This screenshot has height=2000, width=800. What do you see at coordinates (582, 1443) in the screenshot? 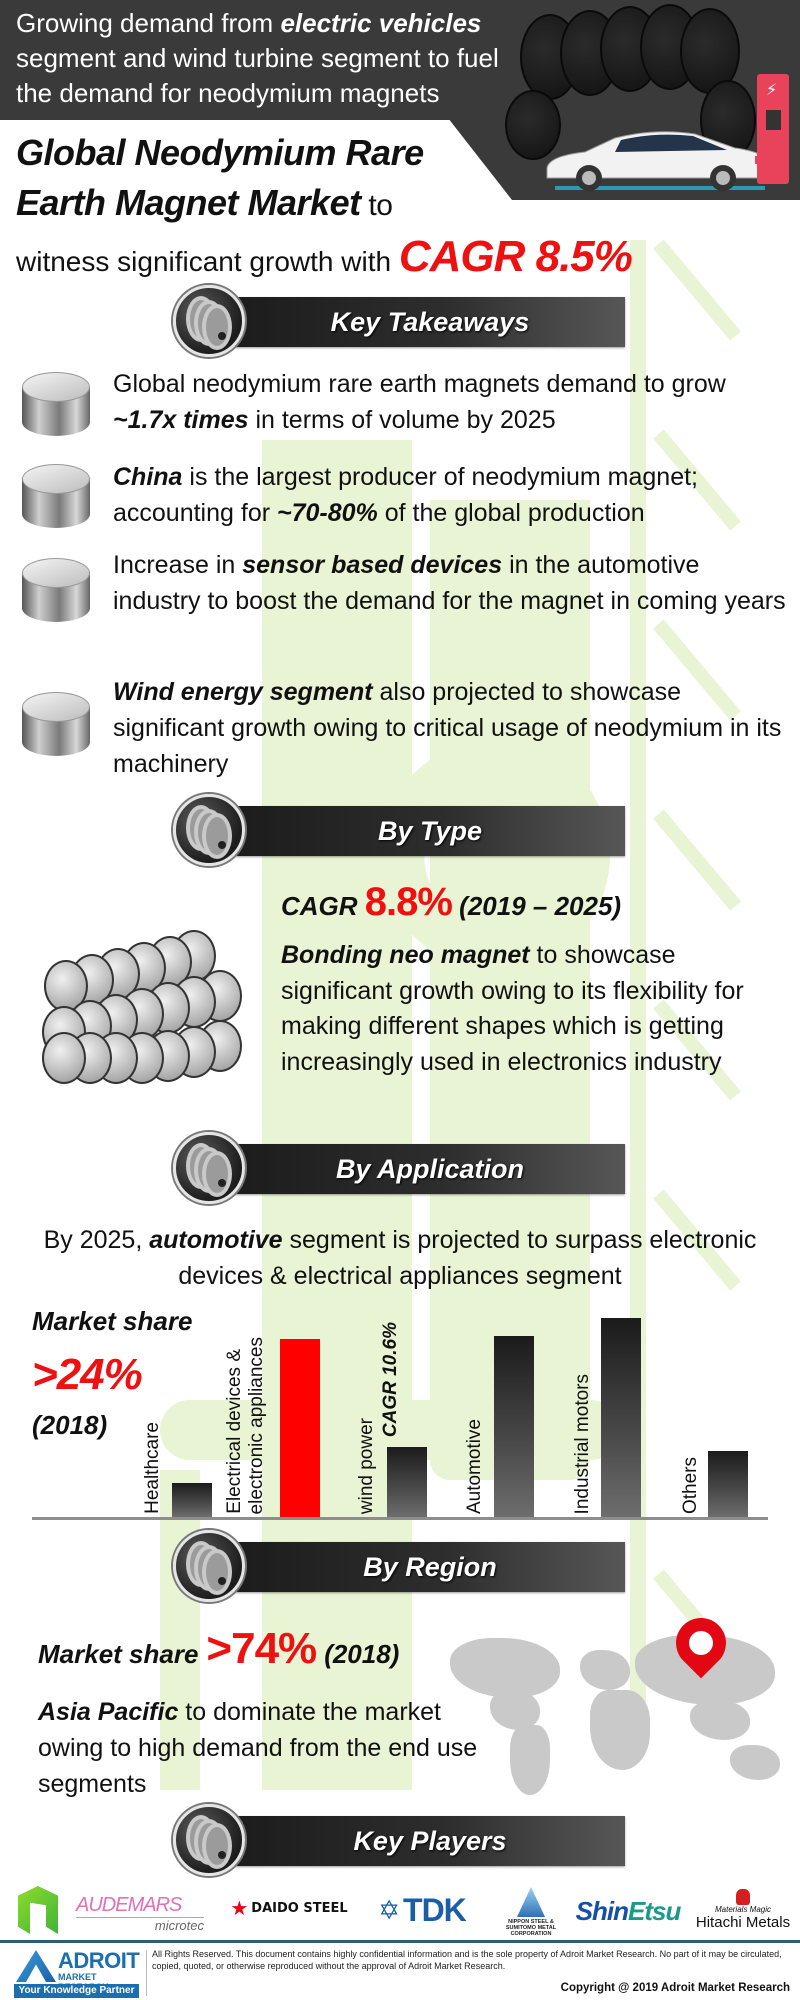
I see `chart-label-industrial: Industrial motors` at bounding box center [582, 1443].